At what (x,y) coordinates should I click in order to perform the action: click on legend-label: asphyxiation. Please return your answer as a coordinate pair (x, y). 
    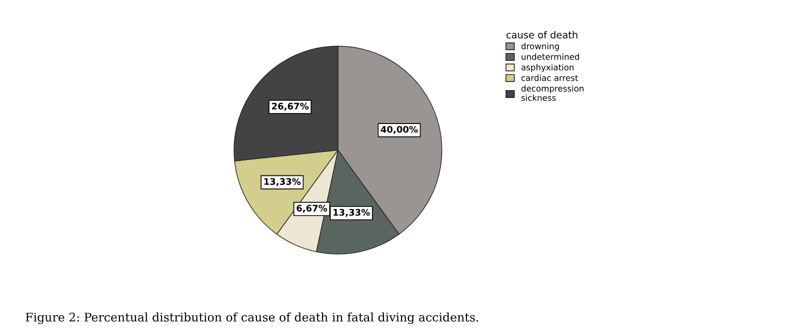
    Looking at the image, I should click on (547, 68).